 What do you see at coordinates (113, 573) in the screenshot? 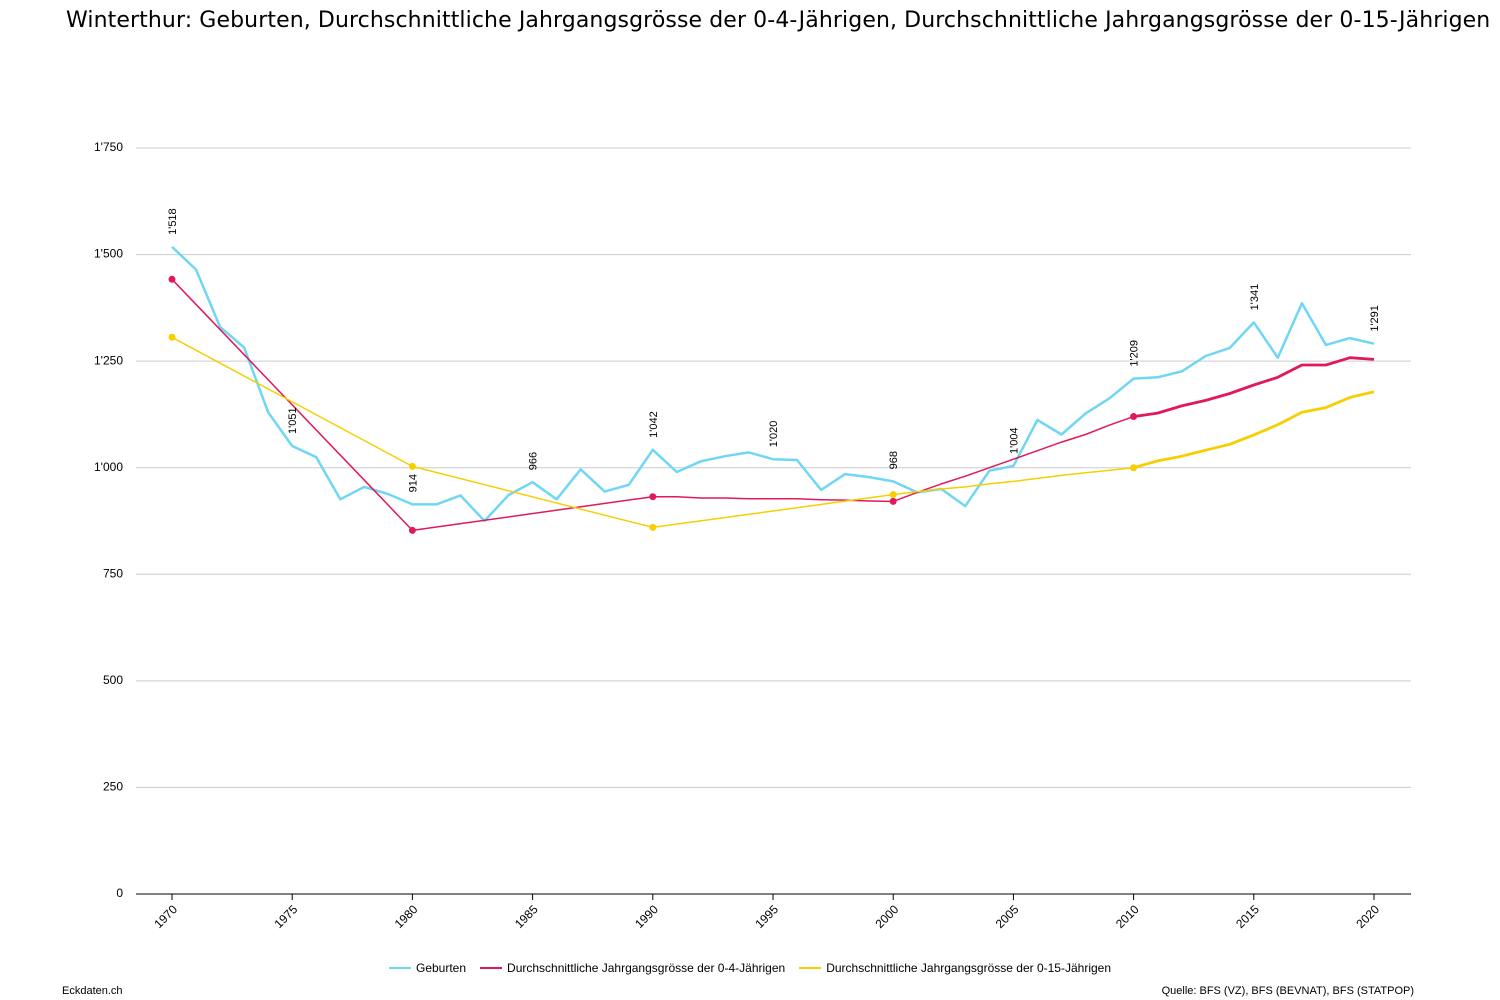
I see `y-tick-label: 750` at bounding box center [113, 573].